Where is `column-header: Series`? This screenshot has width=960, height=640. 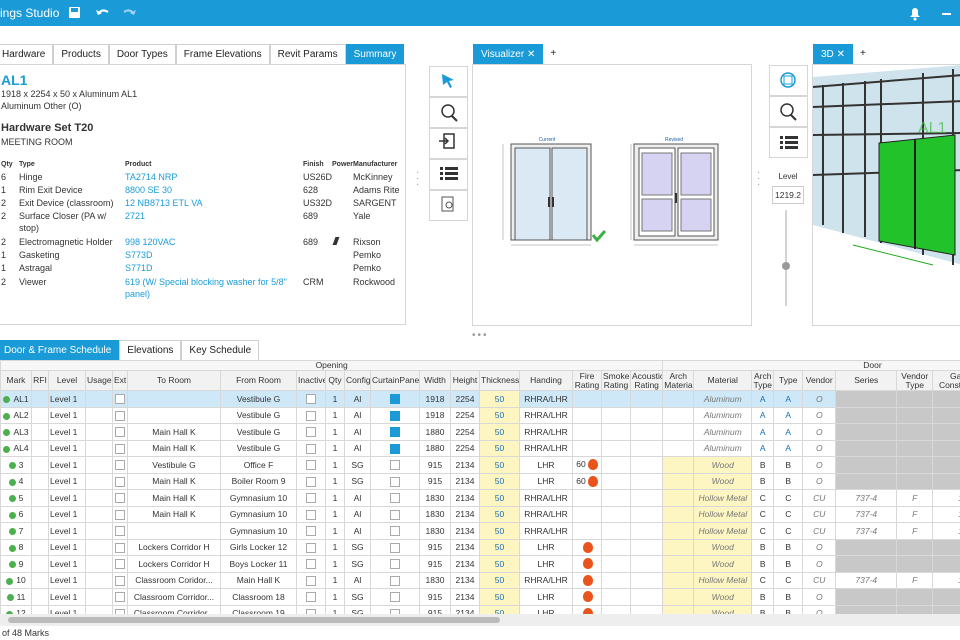
column-header: Series is located at coordinates (866, 380).